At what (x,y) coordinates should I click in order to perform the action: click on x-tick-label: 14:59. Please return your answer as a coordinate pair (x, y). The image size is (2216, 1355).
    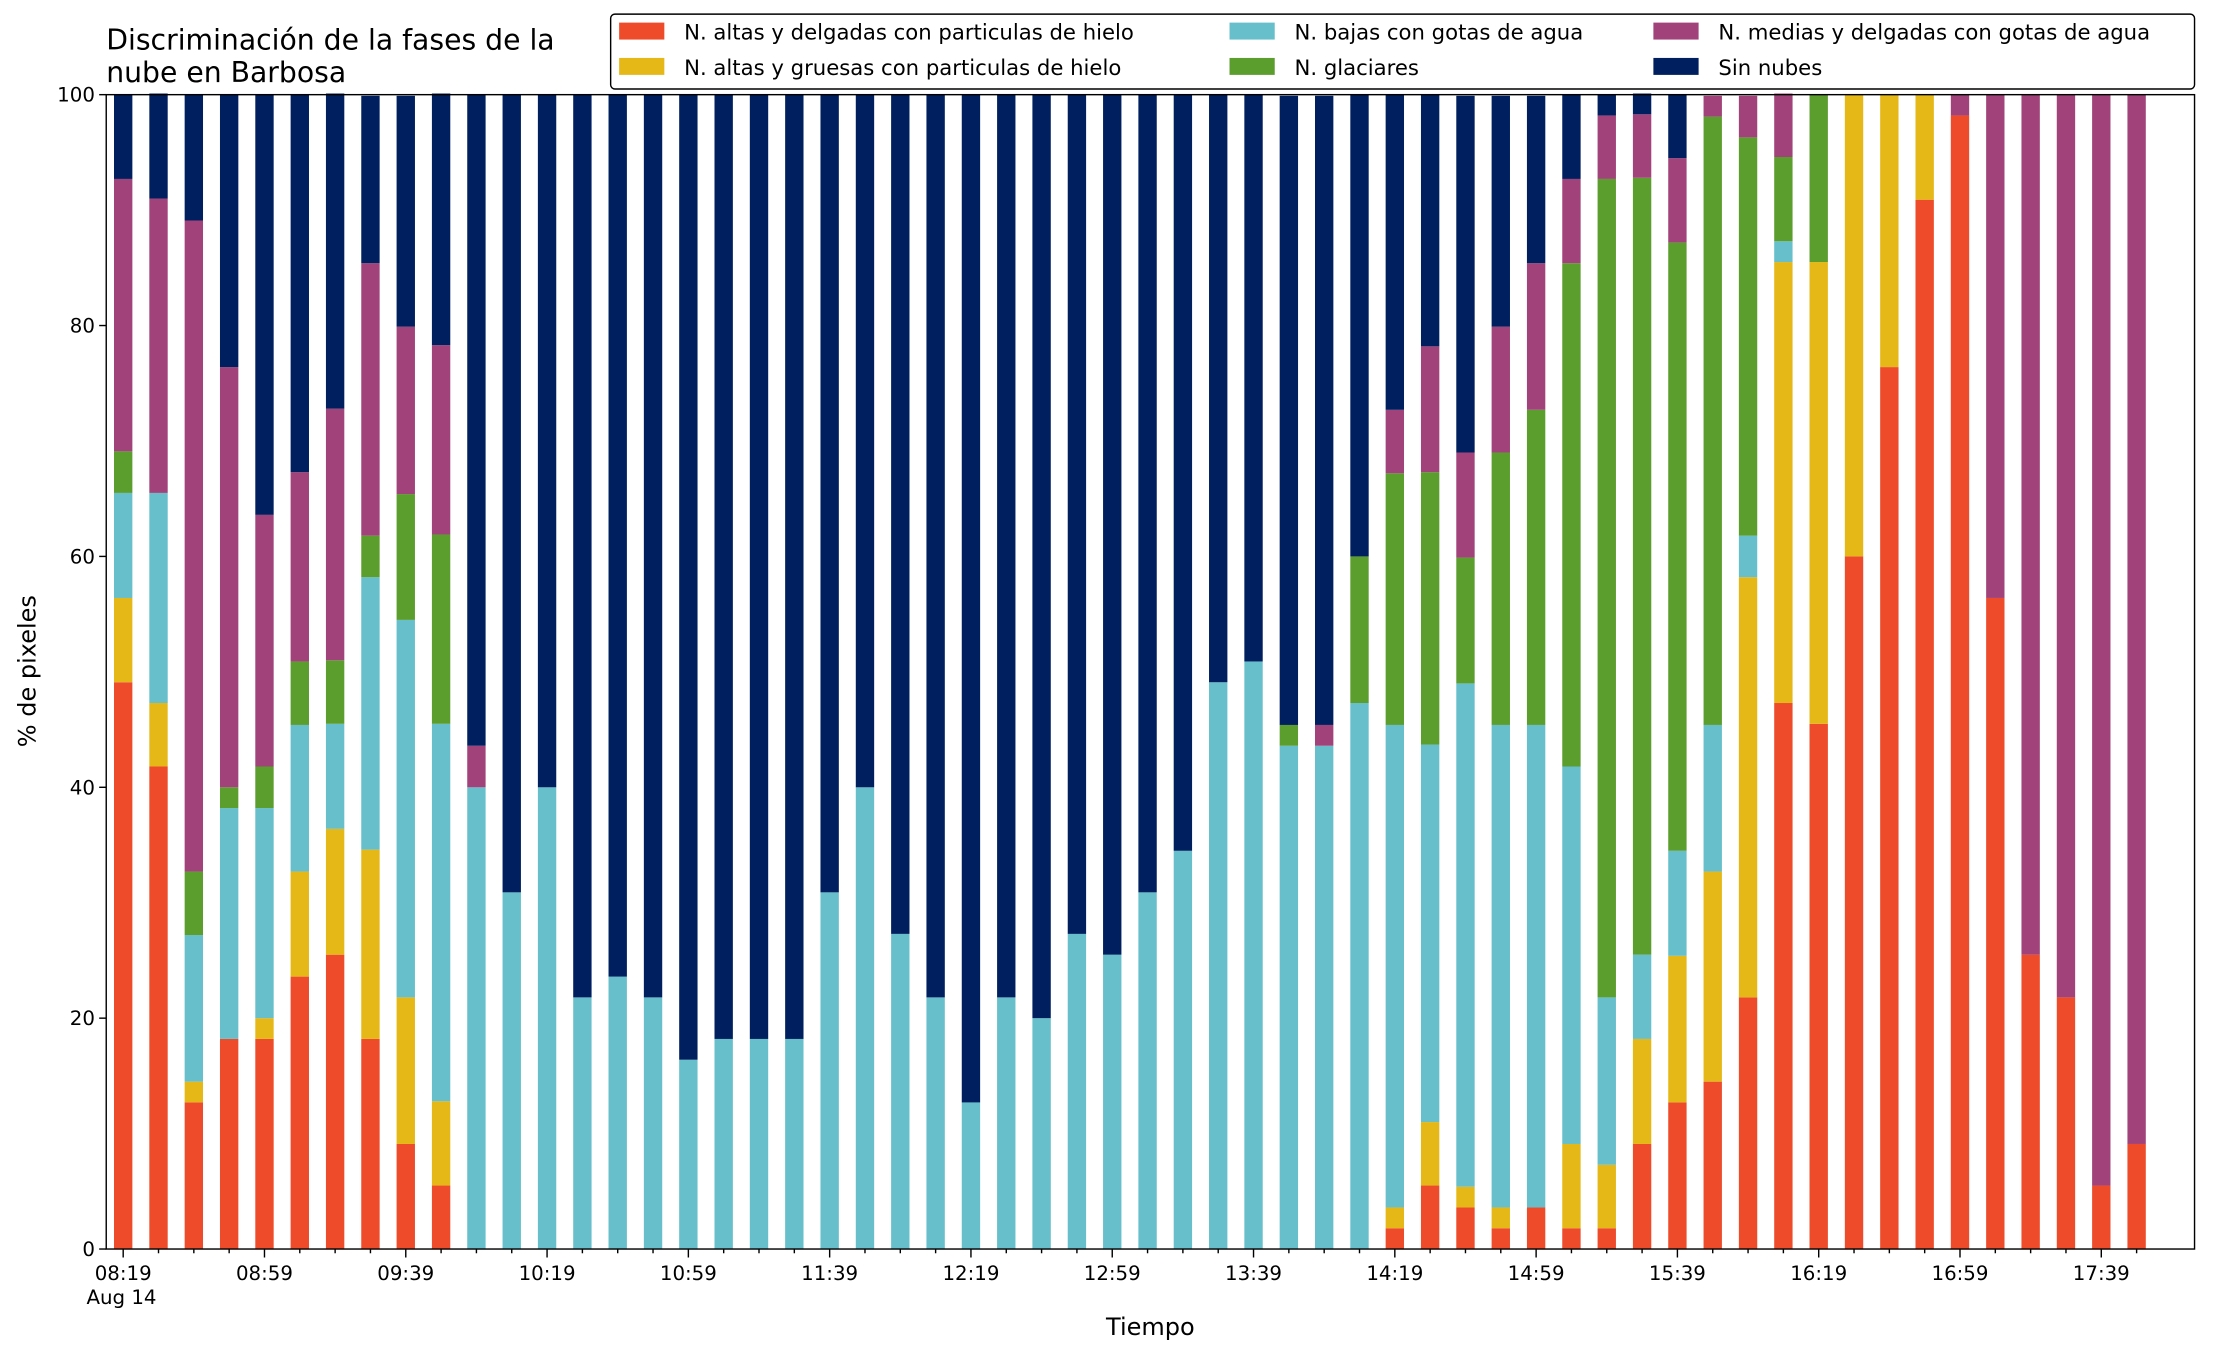
    Looking at the image, I should click on (1536, 1273).